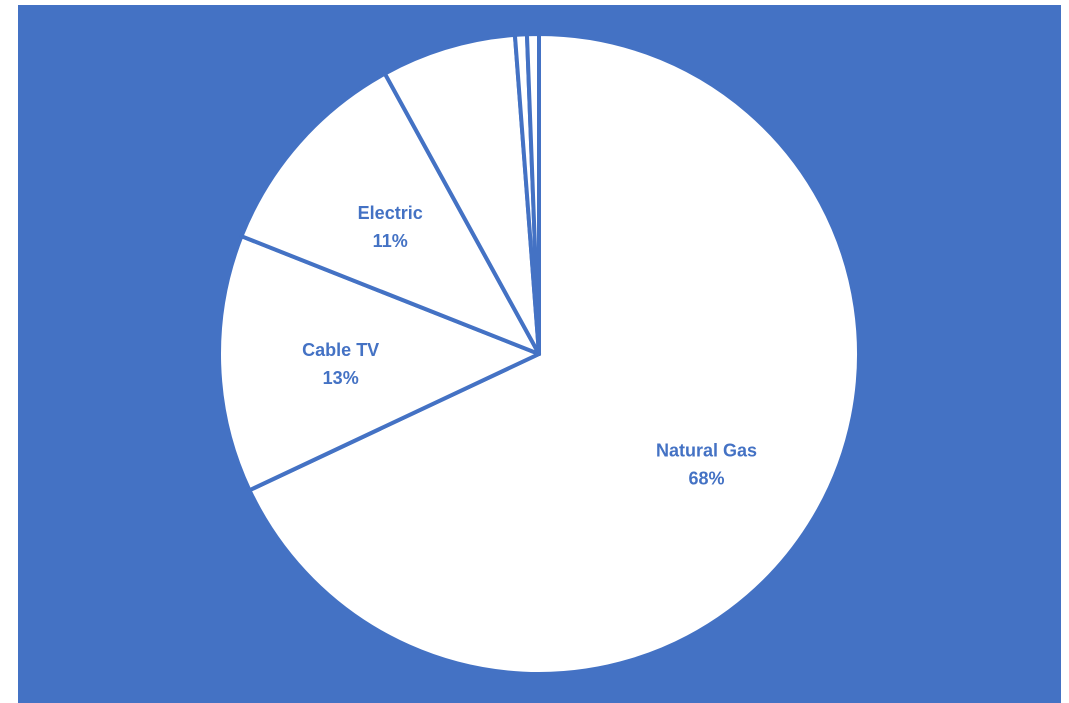 The height and width of the screenshot is (703, 1069). I want to click on data-label-cable-tv: Cable TV 13%, so click(340, 364).